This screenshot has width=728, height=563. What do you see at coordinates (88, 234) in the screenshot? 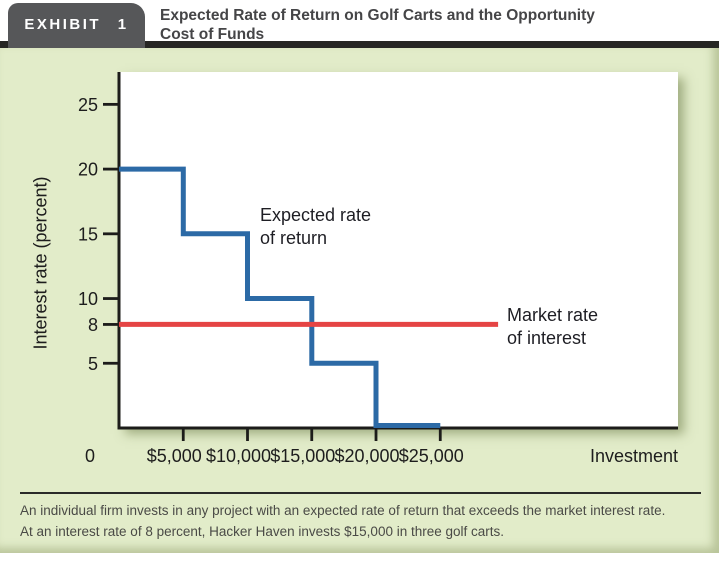
I see `y-tick-label: 15` at bounding box center [88, 234].